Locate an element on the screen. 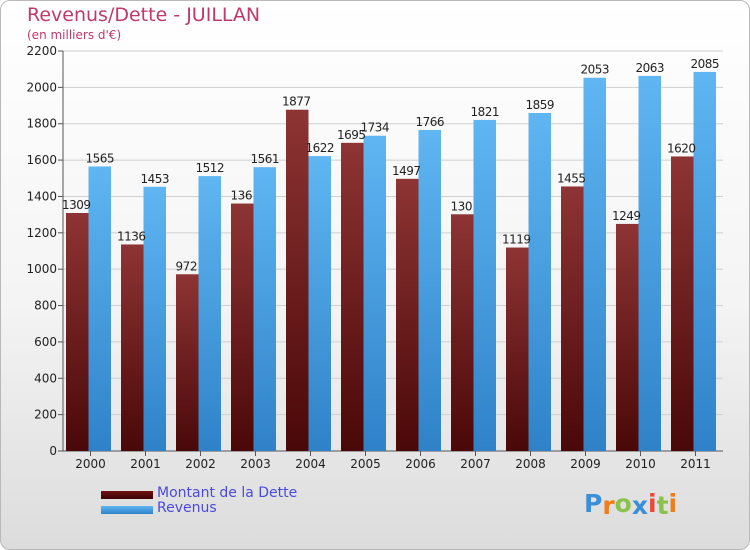  y-tick-label: 400 is located at coordinates (45, 378).